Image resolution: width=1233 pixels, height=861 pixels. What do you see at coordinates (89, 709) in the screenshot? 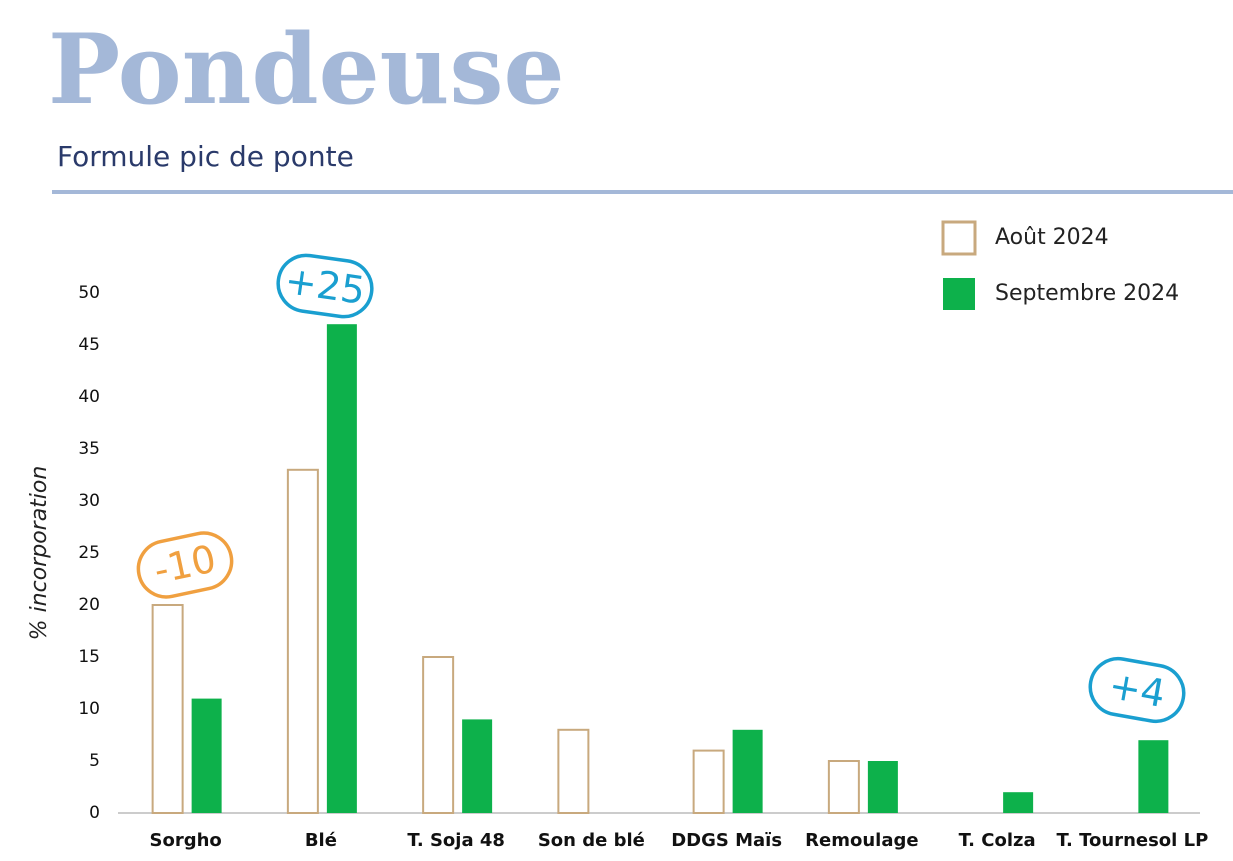
I see `y-tick-label: 10` at bounding box center [89, 709].